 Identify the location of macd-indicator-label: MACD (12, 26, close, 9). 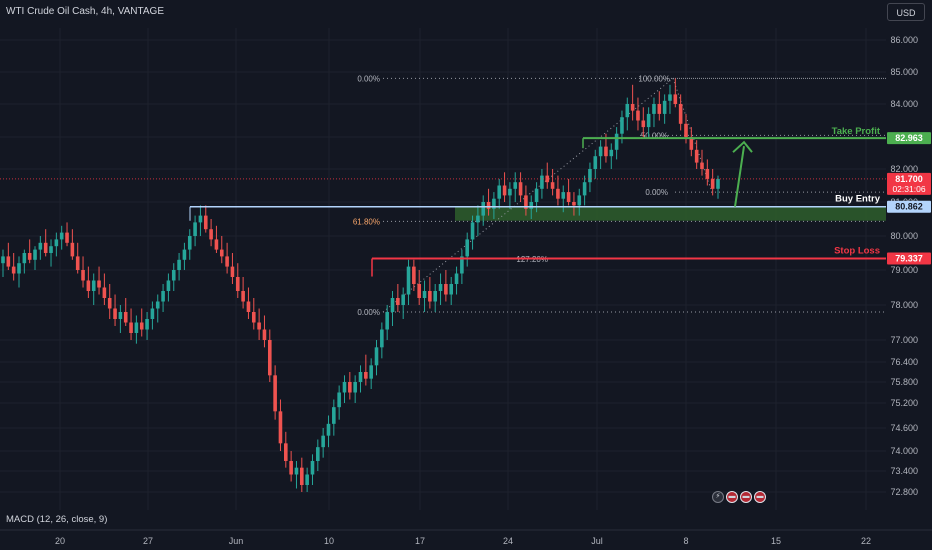
(57, 519).